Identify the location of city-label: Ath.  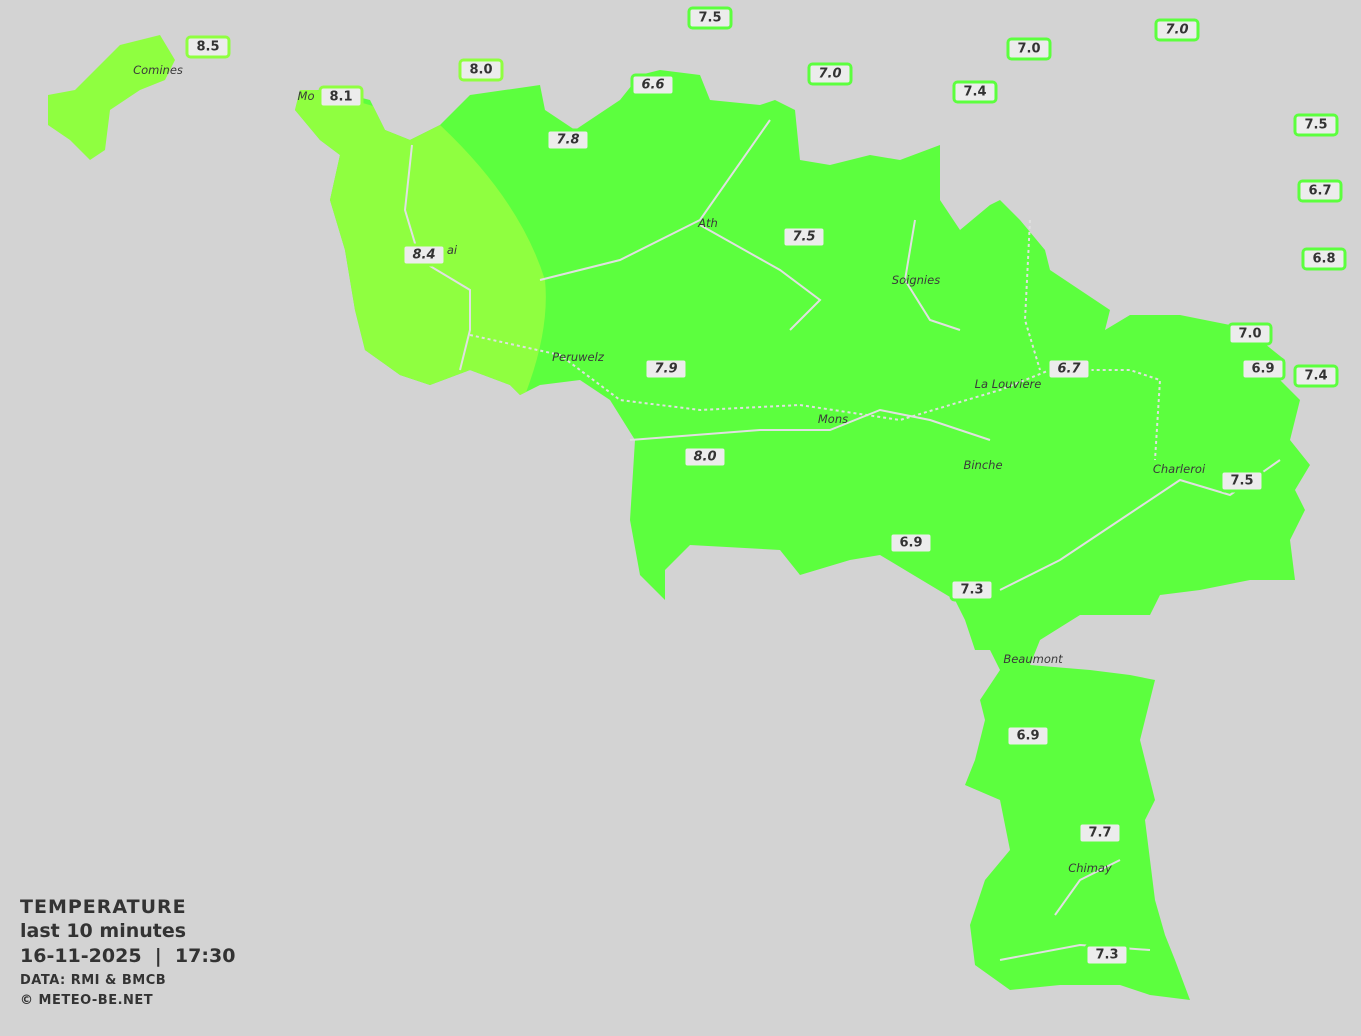
(708, 223).